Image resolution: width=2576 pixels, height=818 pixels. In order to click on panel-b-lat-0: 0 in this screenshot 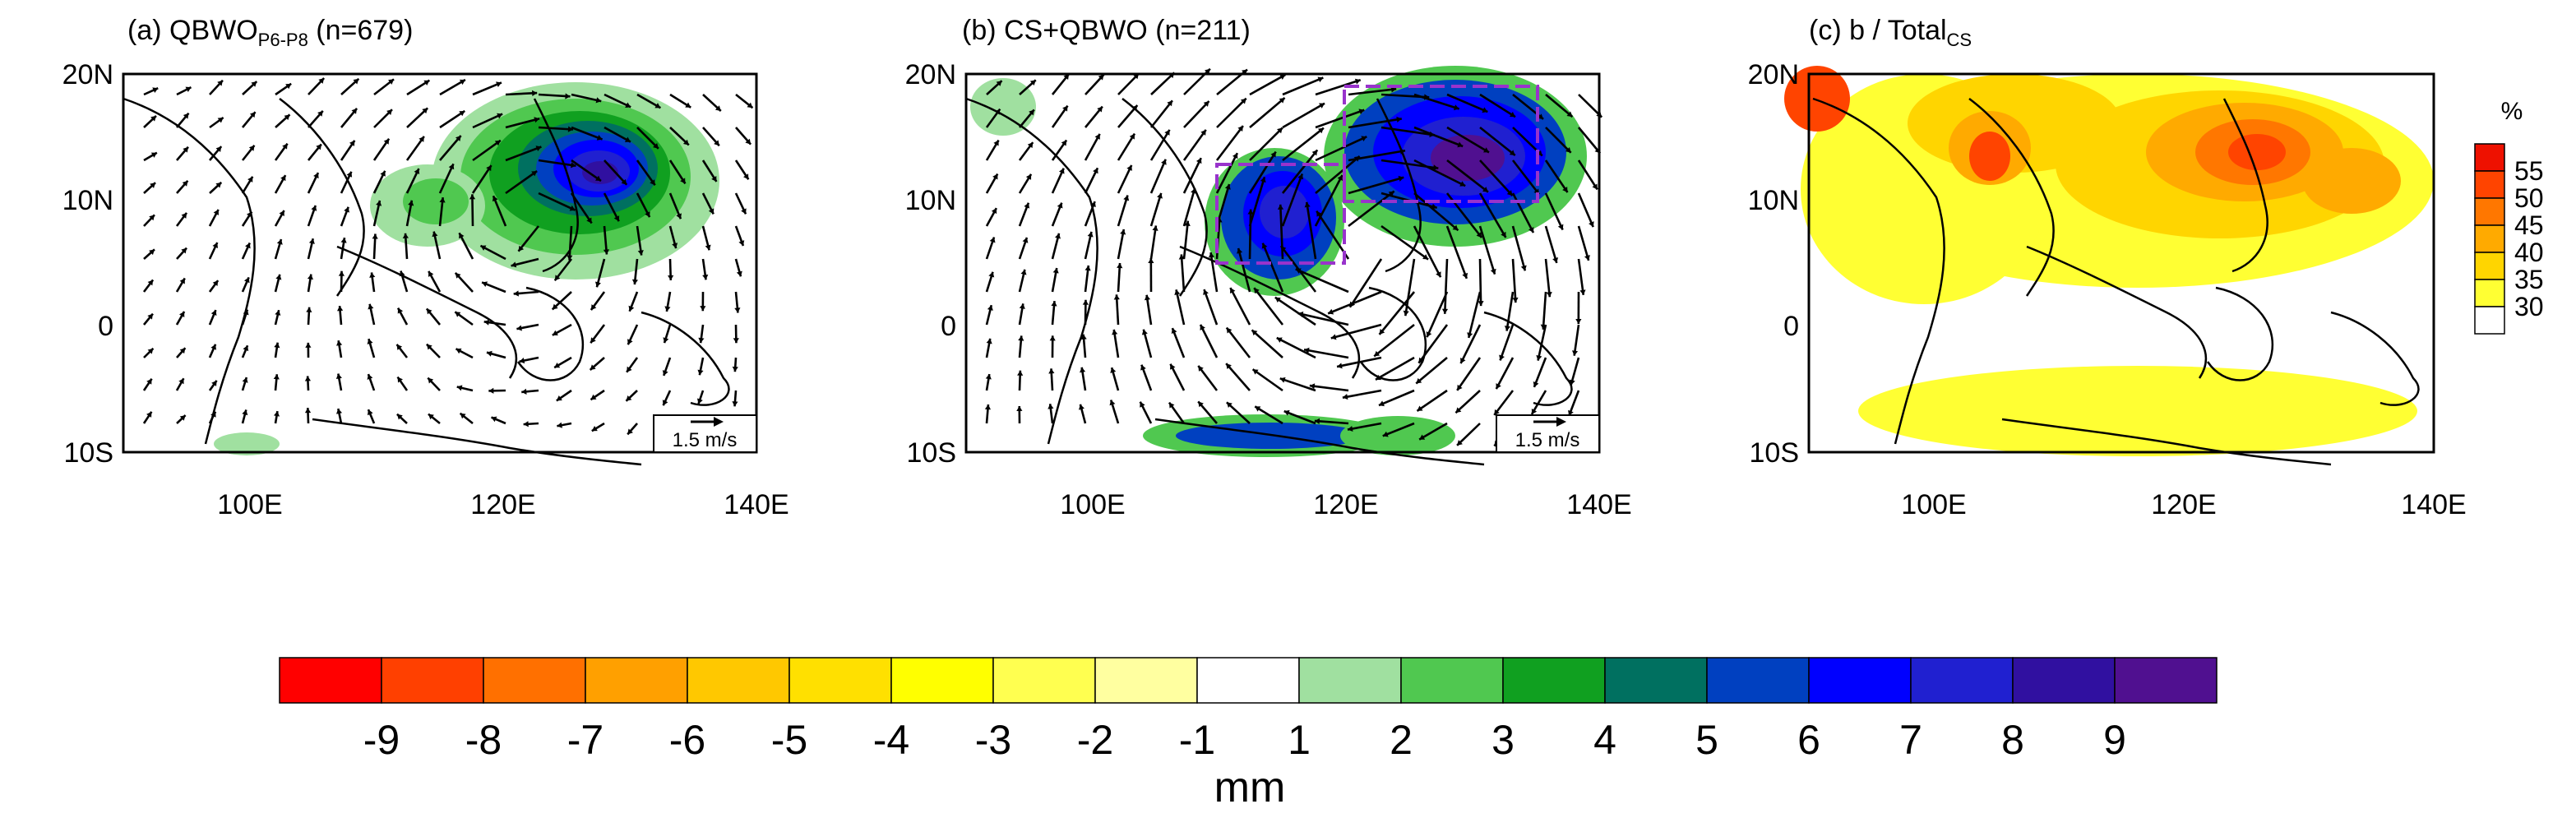, I will do `click(948, 326)`.